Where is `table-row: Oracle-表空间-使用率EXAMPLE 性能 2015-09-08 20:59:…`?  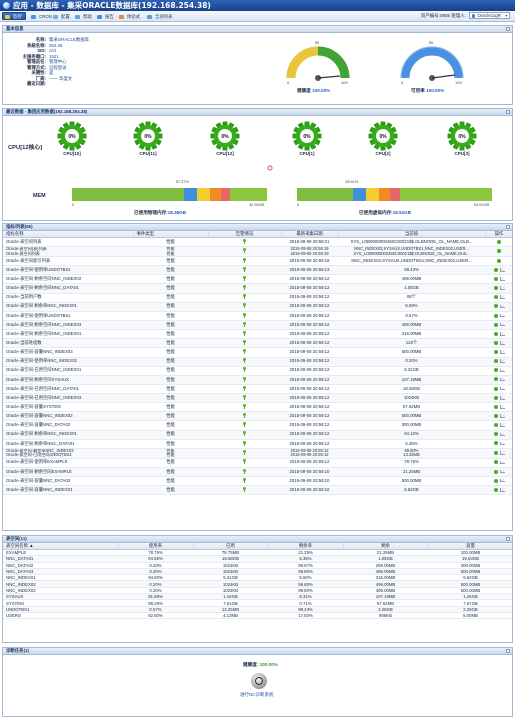 table-row: Oracle-表空间-使用率EXAMPLE 性能 2015-09-08 20:59:… is located at coordinates (257, 463).